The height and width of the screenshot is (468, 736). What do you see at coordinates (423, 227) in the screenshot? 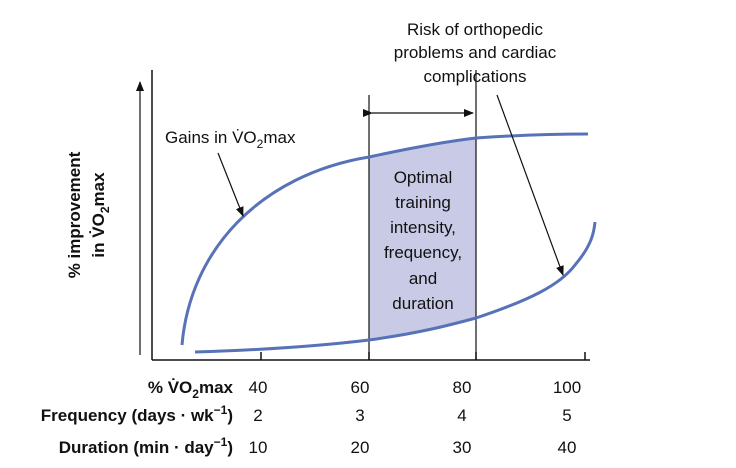
I see `optimal-line: intensity,` at bounding box center [423, 227].